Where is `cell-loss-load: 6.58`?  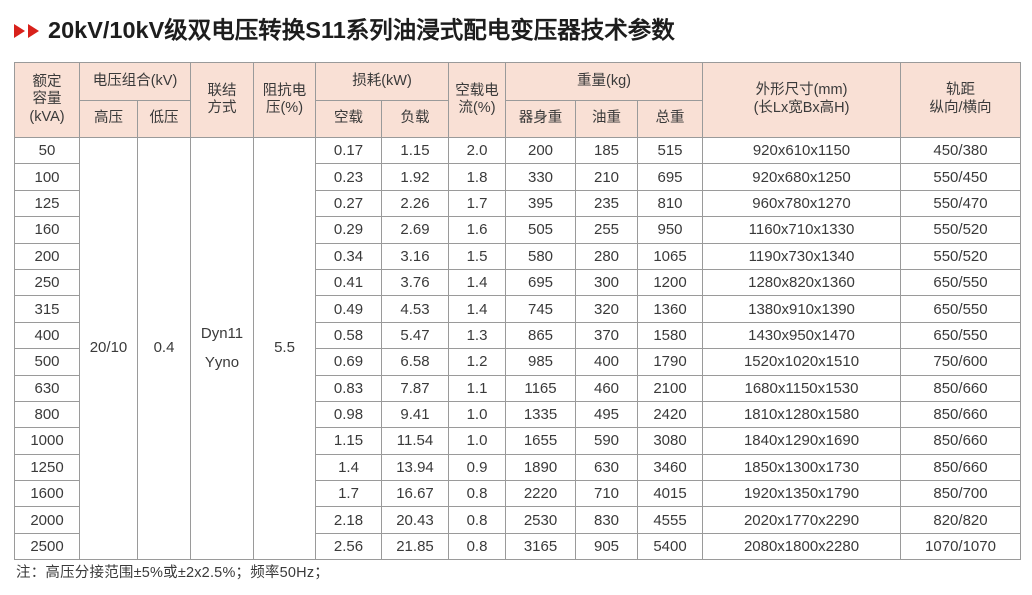 cell-loss-load: 6.58 is located at coordinates (415, 362).